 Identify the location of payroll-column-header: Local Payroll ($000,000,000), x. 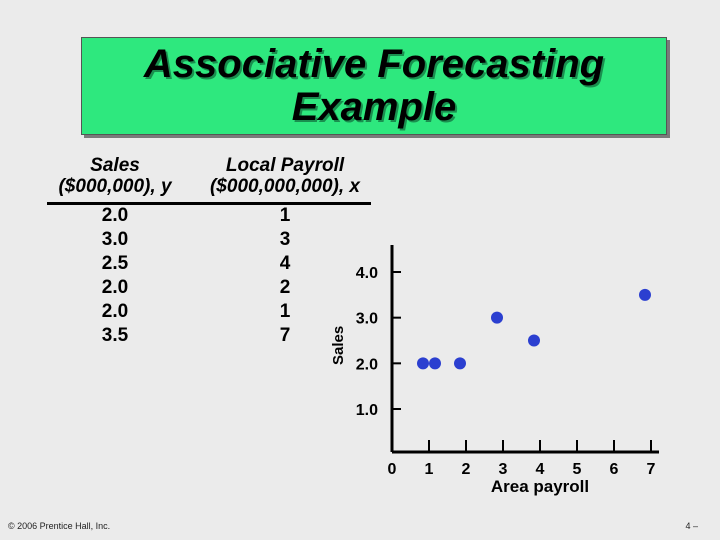
(285, 176).